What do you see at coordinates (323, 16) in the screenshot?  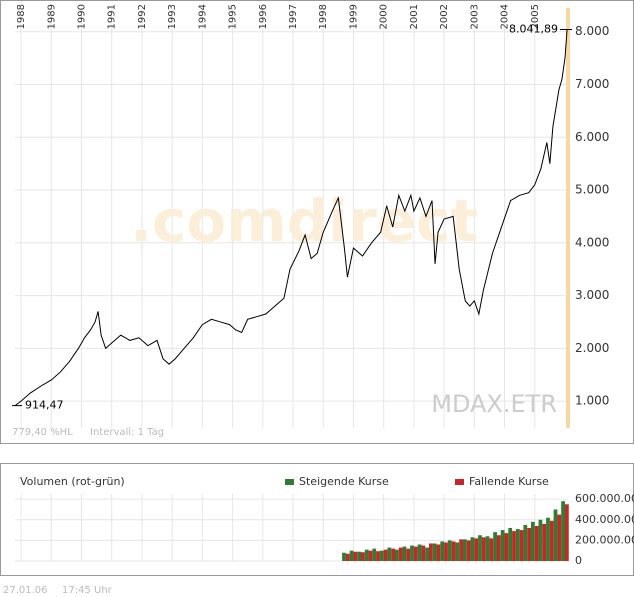 I see `x-tick-label: 1998` at bounding box center [323, 16].